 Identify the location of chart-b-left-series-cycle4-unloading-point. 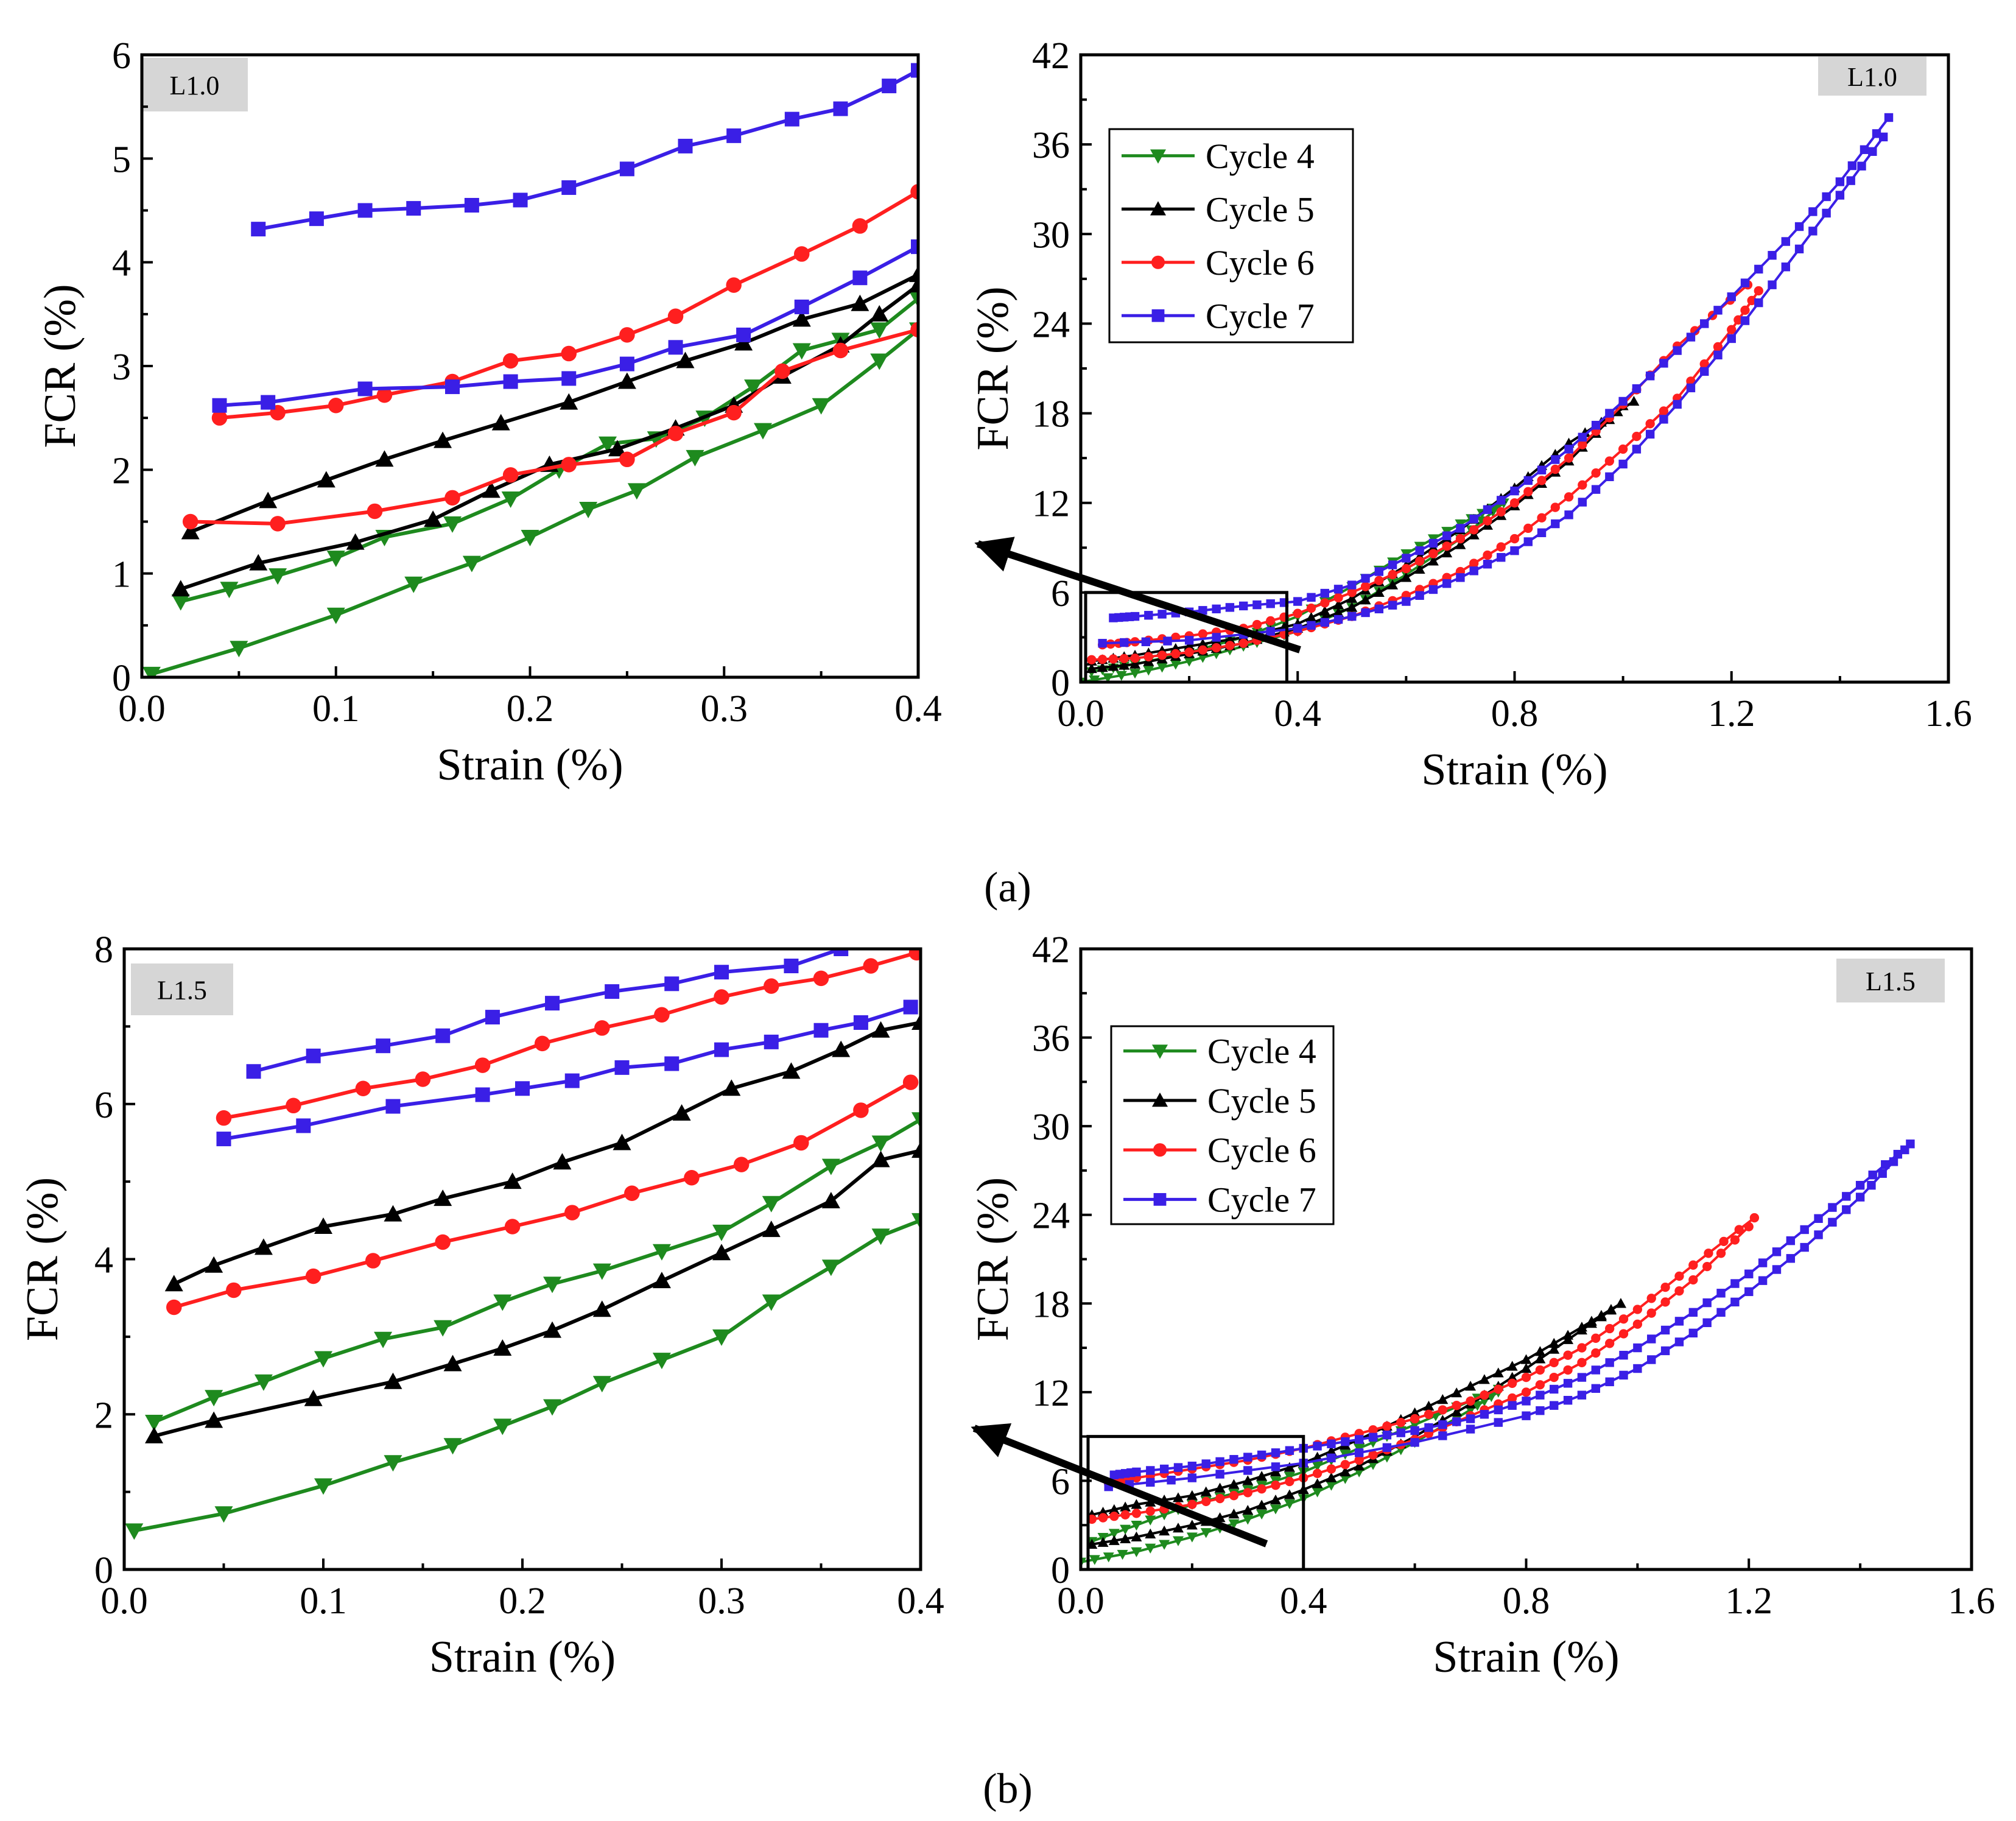
(601, 1272).